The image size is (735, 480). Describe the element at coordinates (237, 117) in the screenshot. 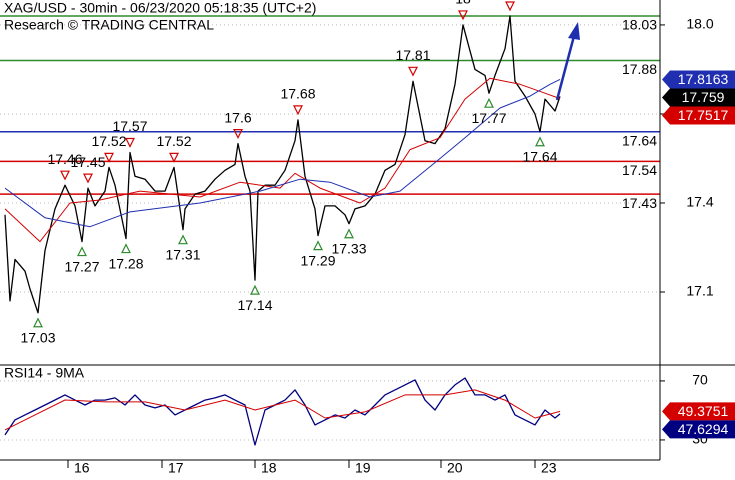

I see `high-label: 17.6` at that location.